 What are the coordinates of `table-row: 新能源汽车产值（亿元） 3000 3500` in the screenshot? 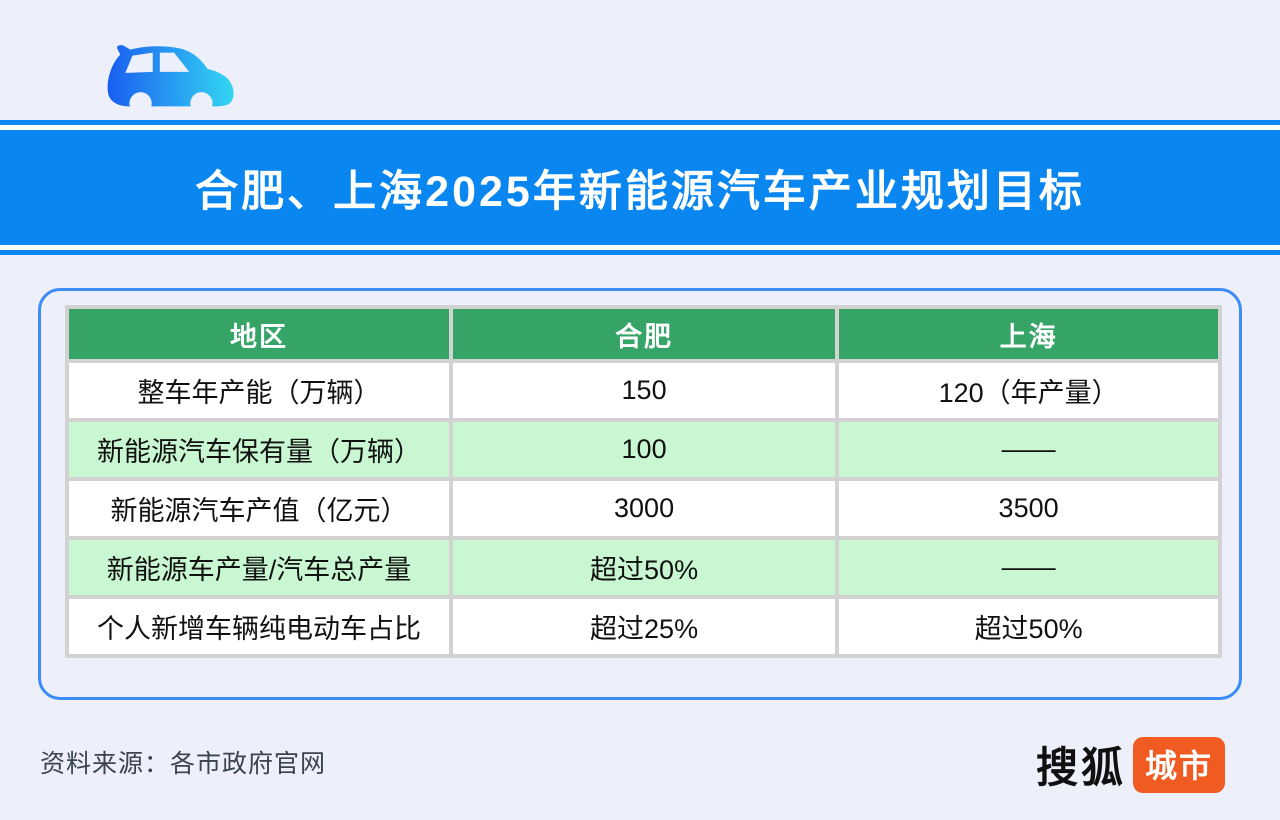 It's located at (643, 508).